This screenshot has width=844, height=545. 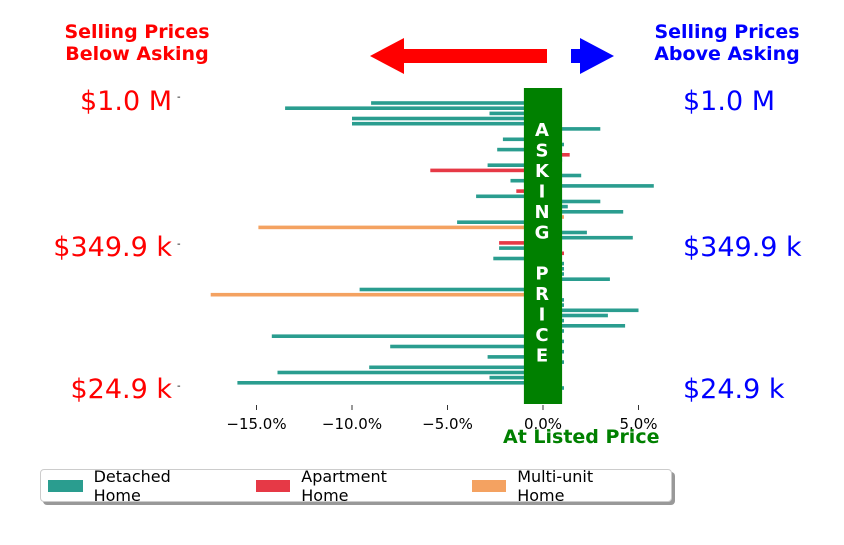 I want to click on price-label-top-left: $1.0 M, so click(x=126, y=101).